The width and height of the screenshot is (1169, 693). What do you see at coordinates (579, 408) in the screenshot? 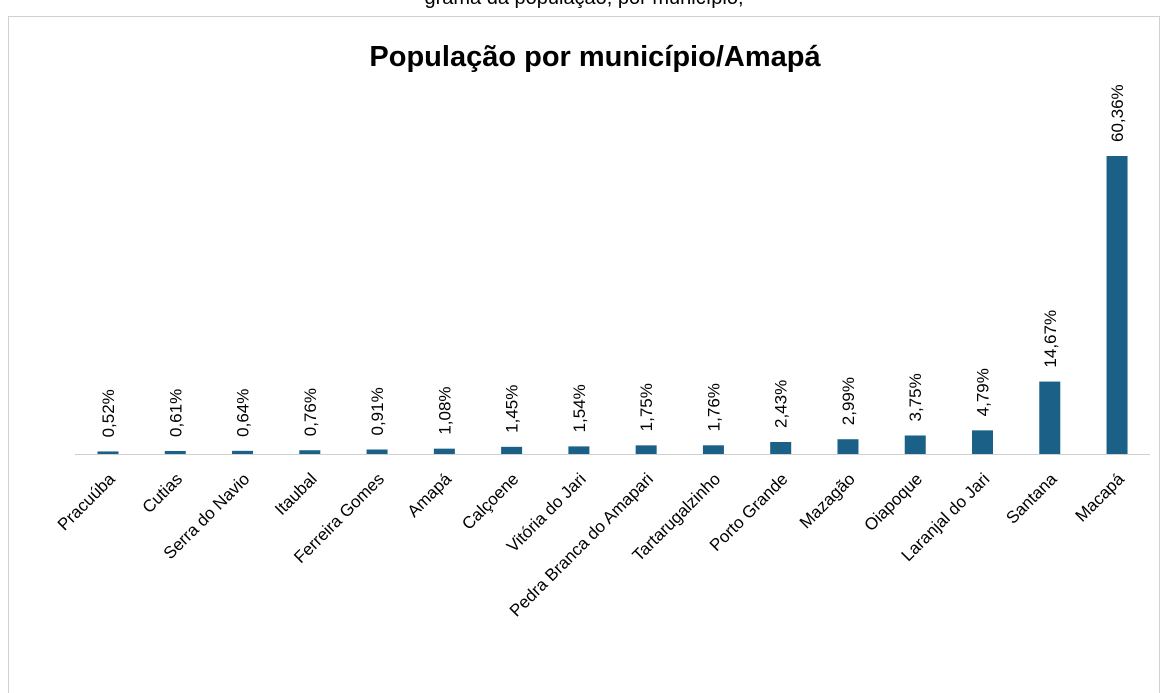
I see `value-label: 1,54%` at bounding box center [579, 408].